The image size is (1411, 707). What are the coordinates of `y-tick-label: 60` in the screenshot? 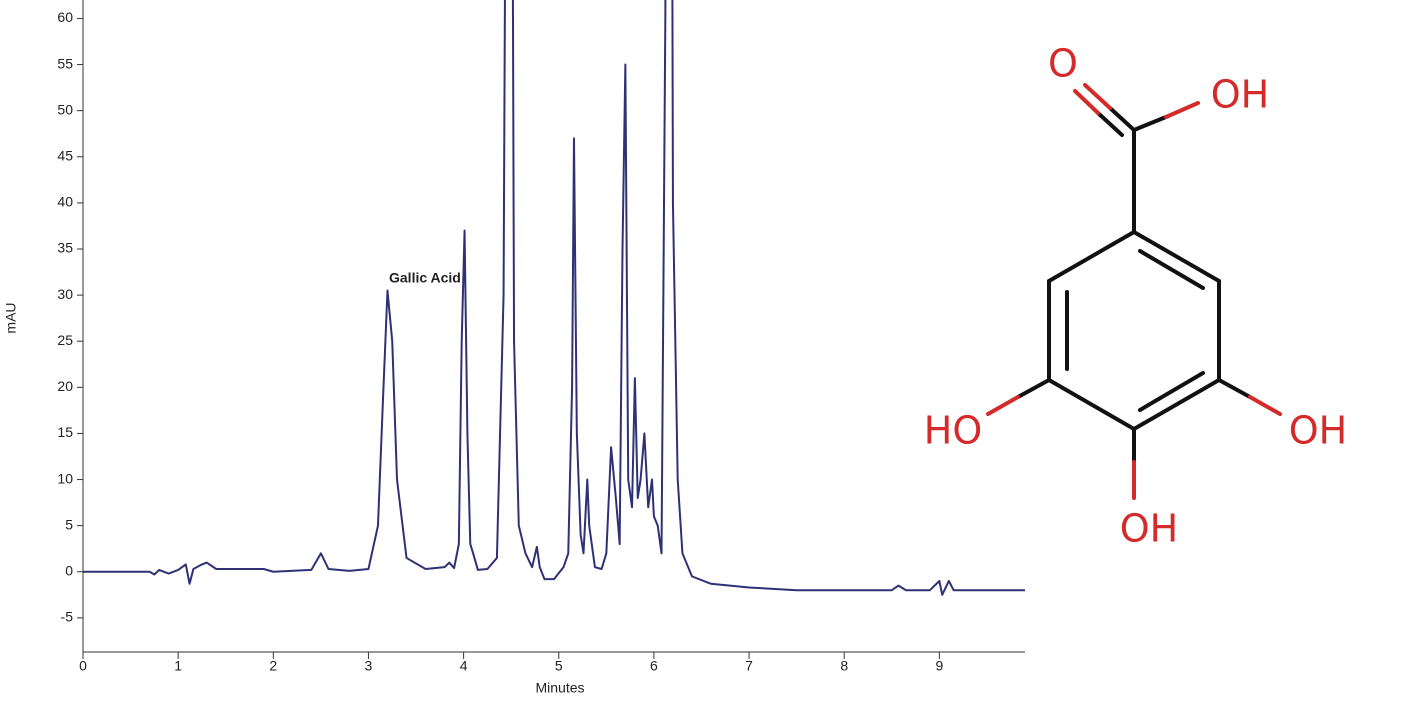 It's located at (65, 17).